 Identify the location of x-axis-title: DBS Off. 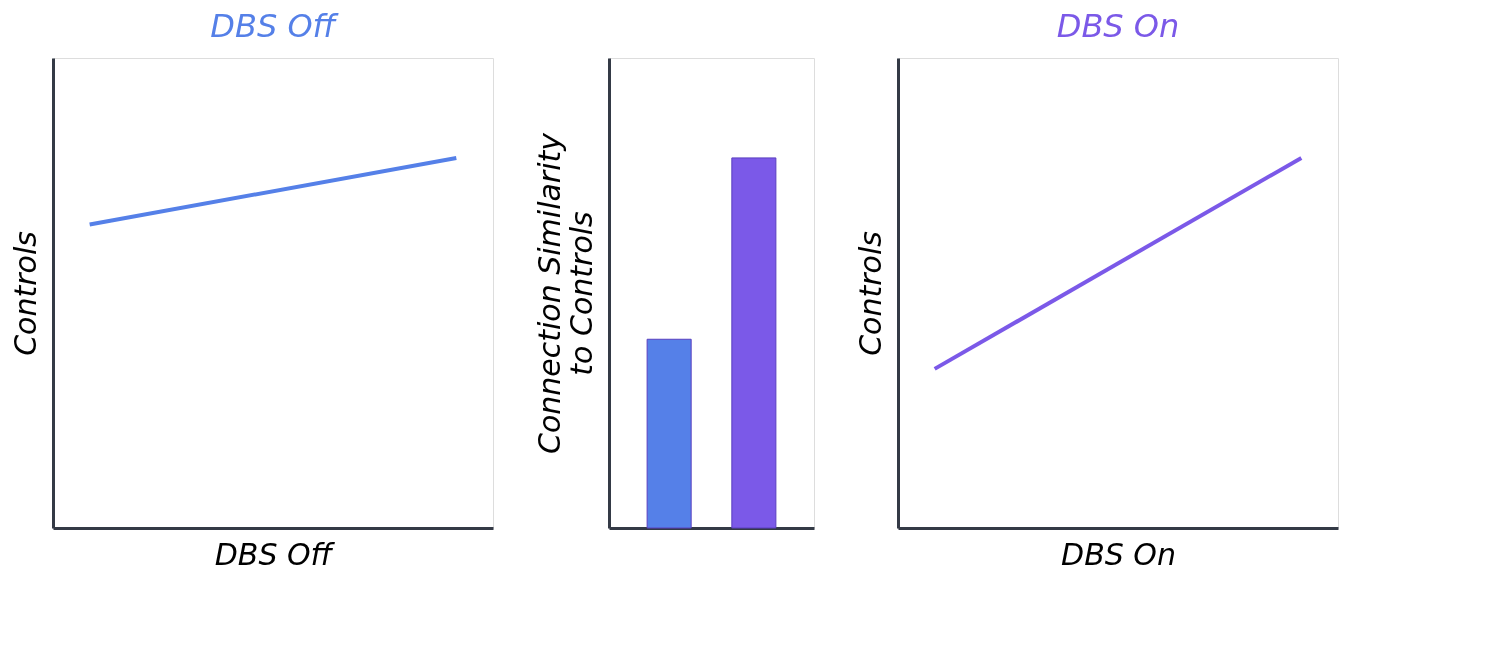
(275, 554).